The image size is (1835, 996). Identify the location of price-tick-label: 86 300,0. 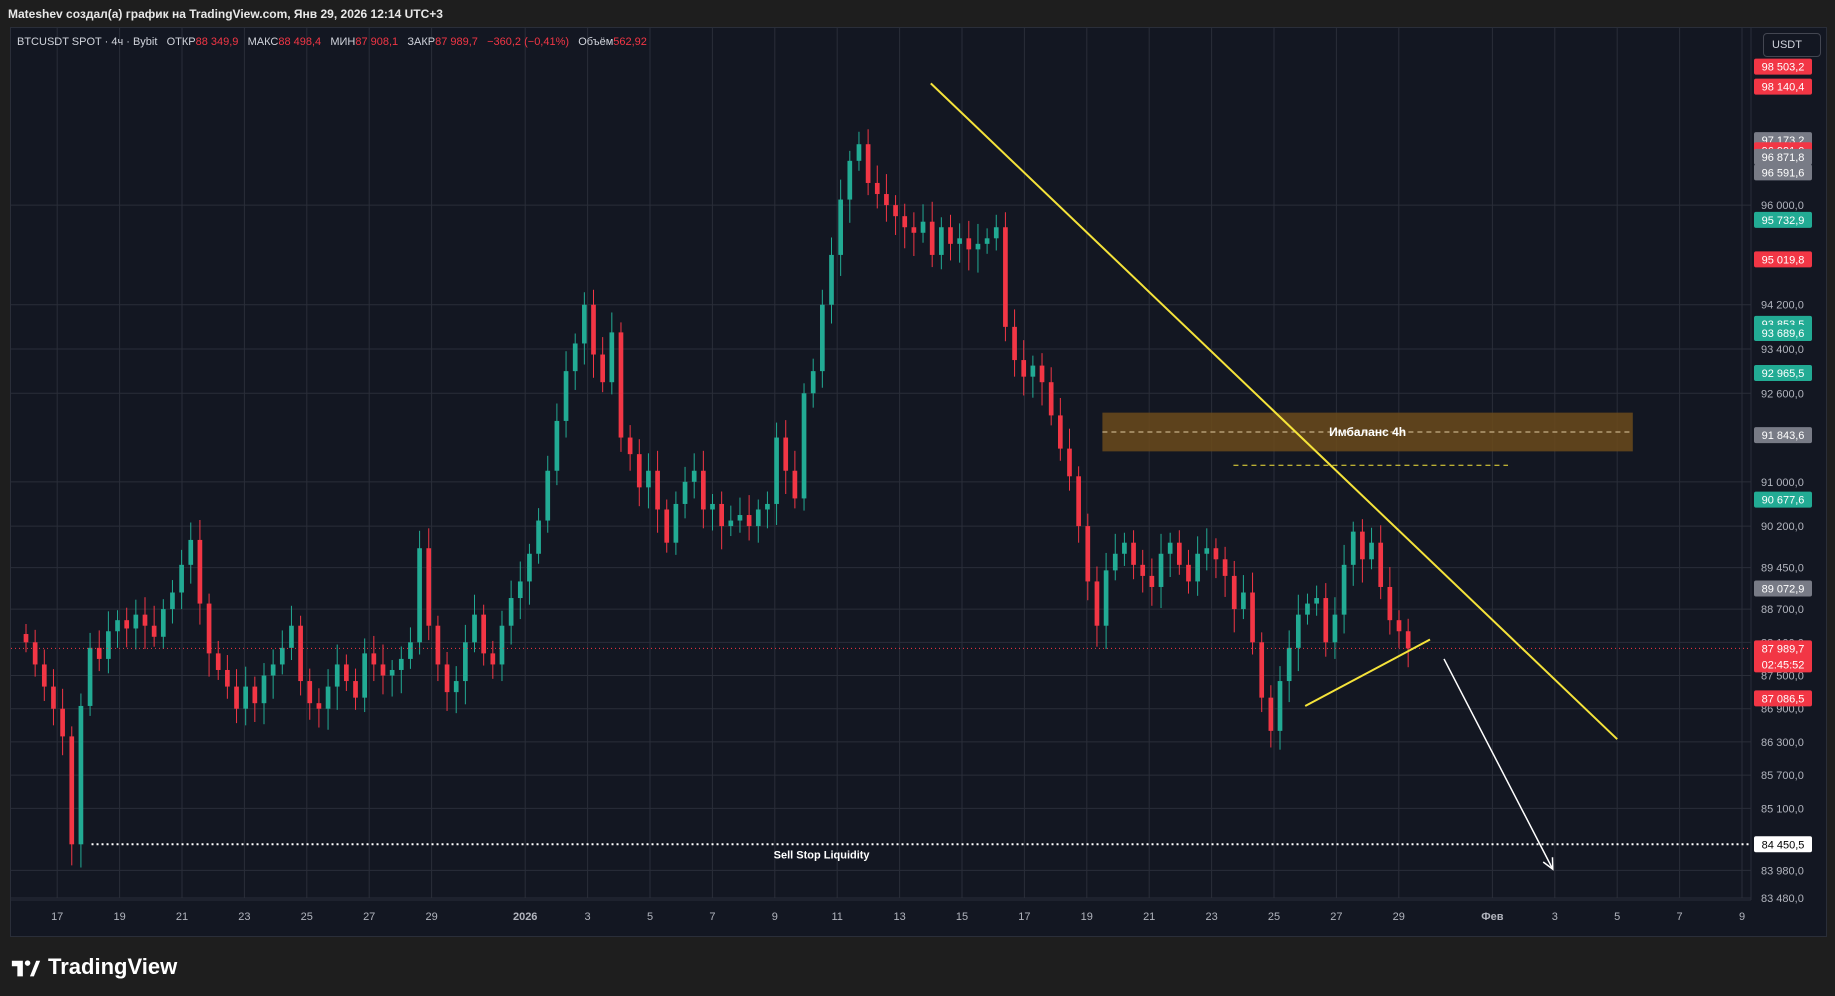
(1782, 743).